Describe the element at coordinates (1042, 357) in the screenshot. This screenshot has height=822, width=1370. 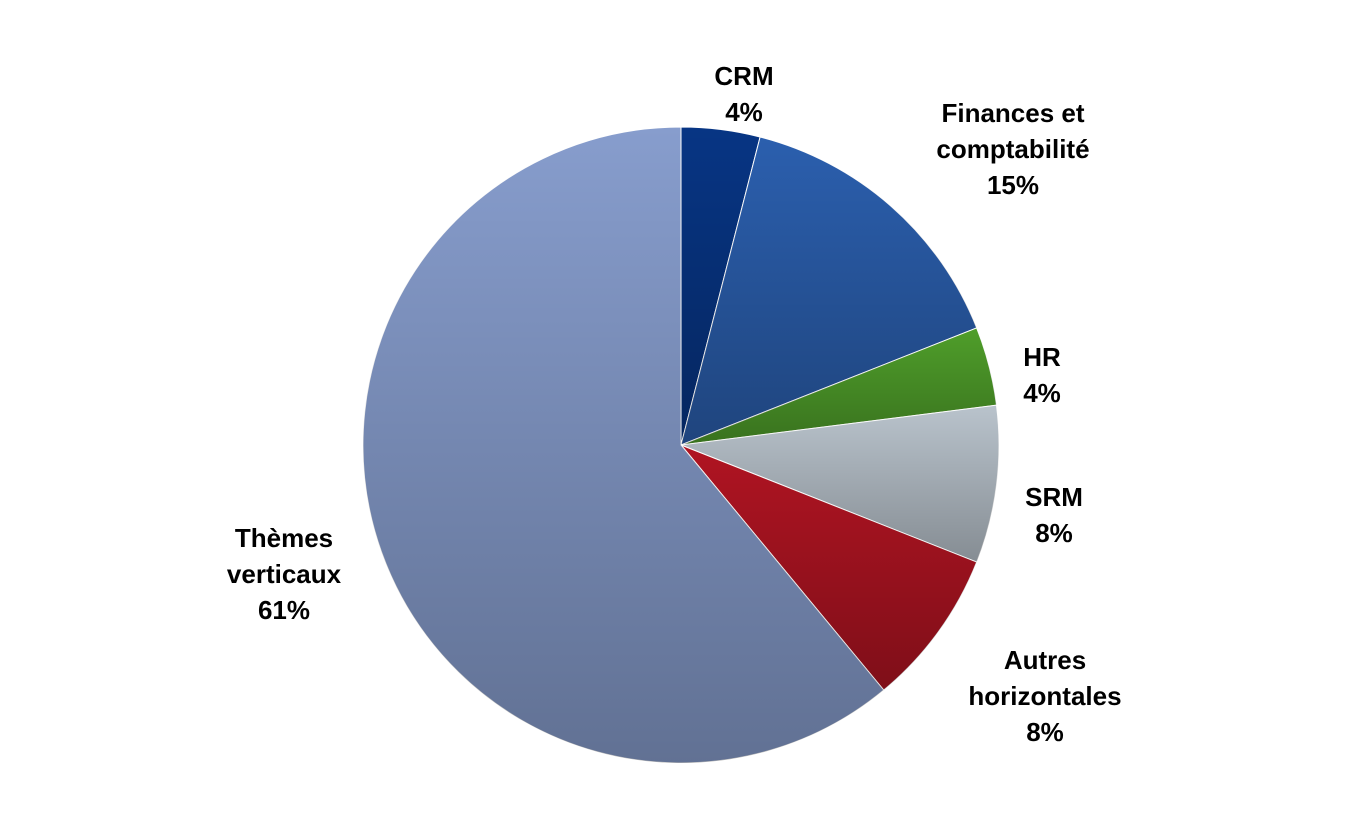
I see `label-category: HR` at that location.